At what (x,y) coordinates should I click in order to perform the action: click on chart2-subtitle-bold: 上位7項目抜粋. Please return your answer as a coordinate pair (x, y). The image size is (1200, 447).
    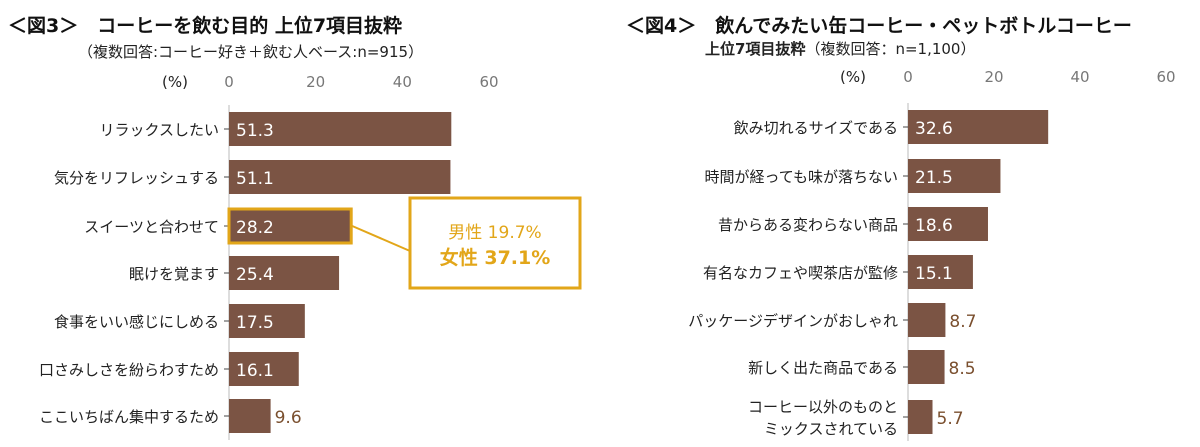
    Looking at the image, I should click on (755, 49).